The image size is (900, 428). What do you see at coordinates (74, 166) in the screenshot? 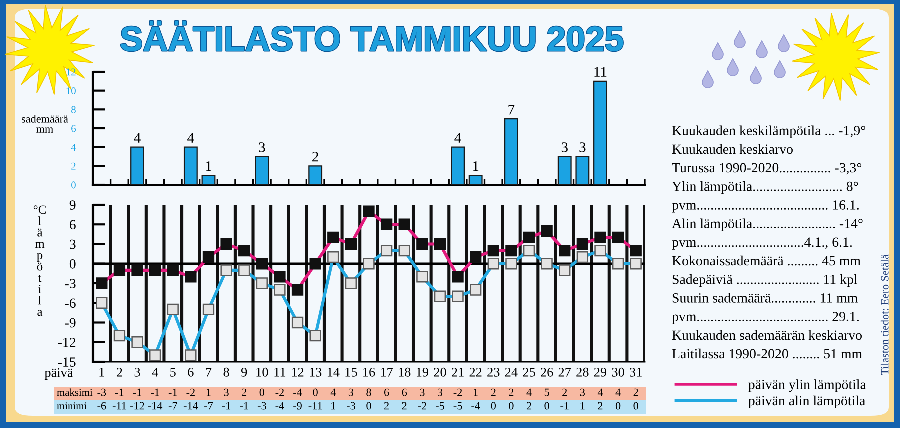
I see `y-tick-label: 2` at bounding box center [74, 166].